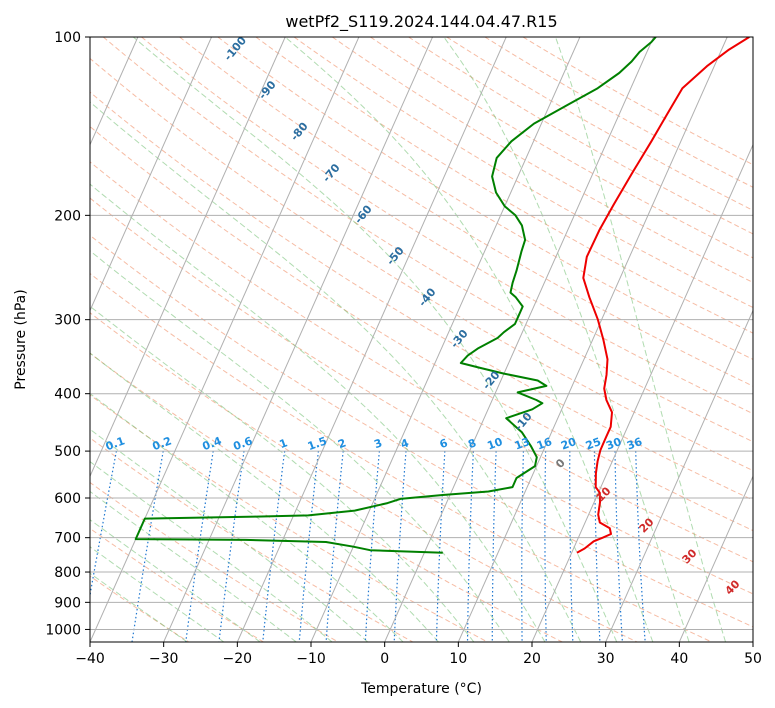 The image size is (775, 708). What do you see at coordinates (544, 444) in the screenshot?
I see `mixing-ratio-label: 16` at bounding box center [544, 444].